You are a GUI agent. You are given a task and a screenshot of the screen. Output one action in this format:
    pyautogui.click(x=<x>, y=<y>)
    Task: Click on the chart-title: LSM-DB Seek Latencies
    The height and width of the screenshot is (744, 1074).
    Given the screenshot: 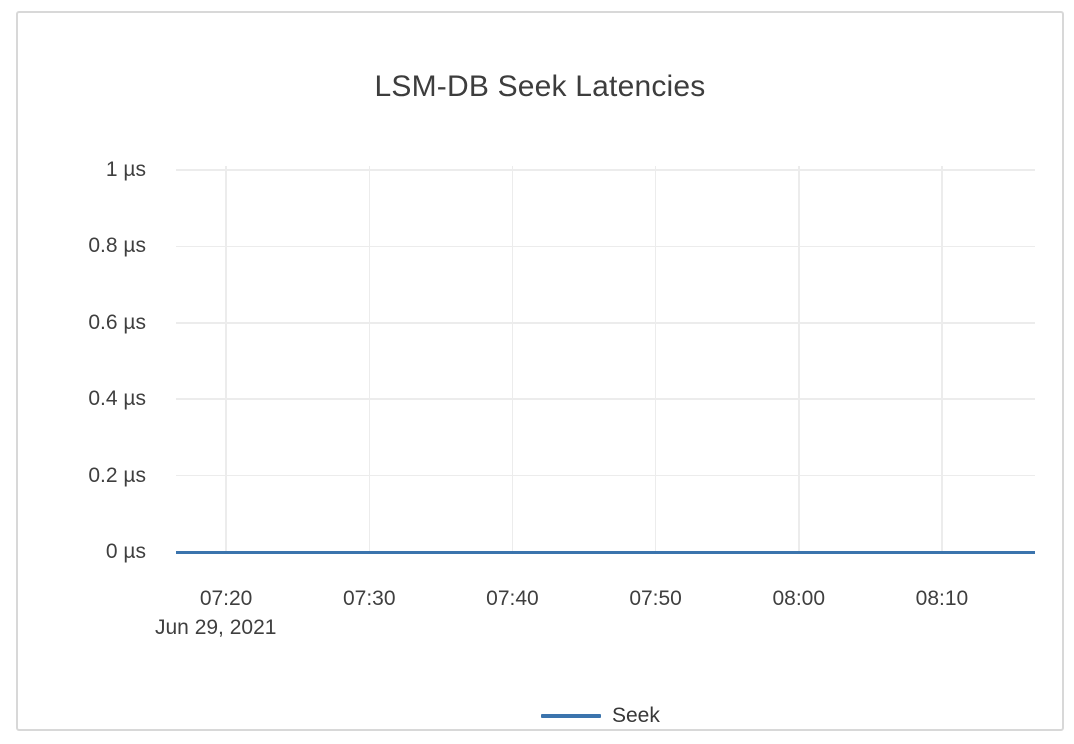 What is the action you would take?
    pyautogui.click(x=540, y=86)
    